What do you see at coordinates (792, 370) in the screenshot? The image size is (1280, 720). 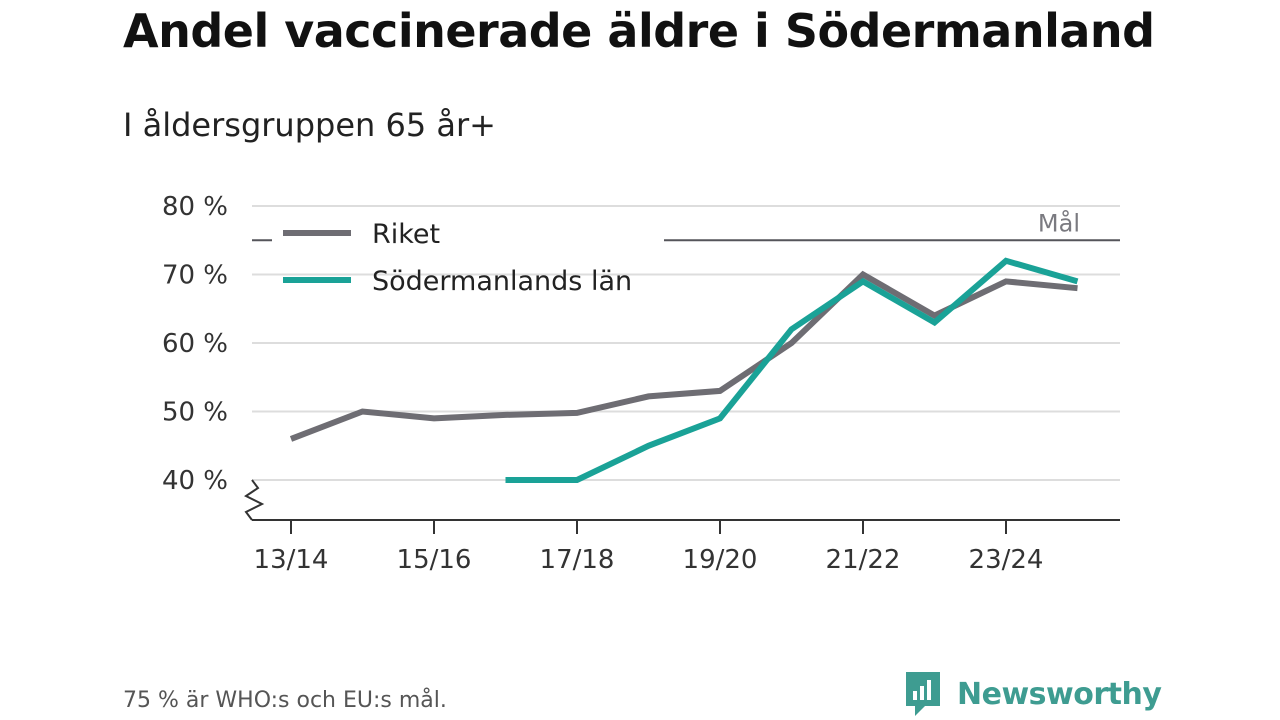 I see `series-line-sodermanland` at bounding box center [792, 370].